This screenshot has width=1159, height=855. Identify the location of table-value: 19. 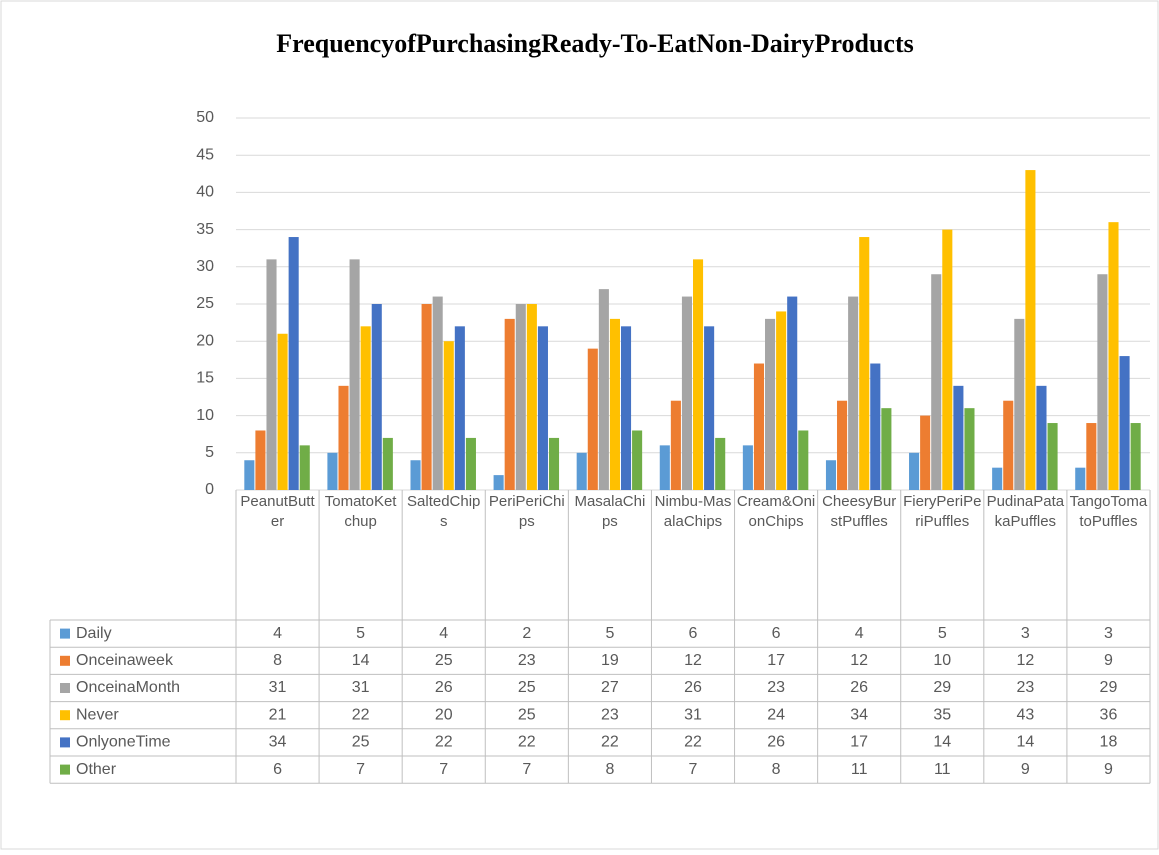
(610, 660).